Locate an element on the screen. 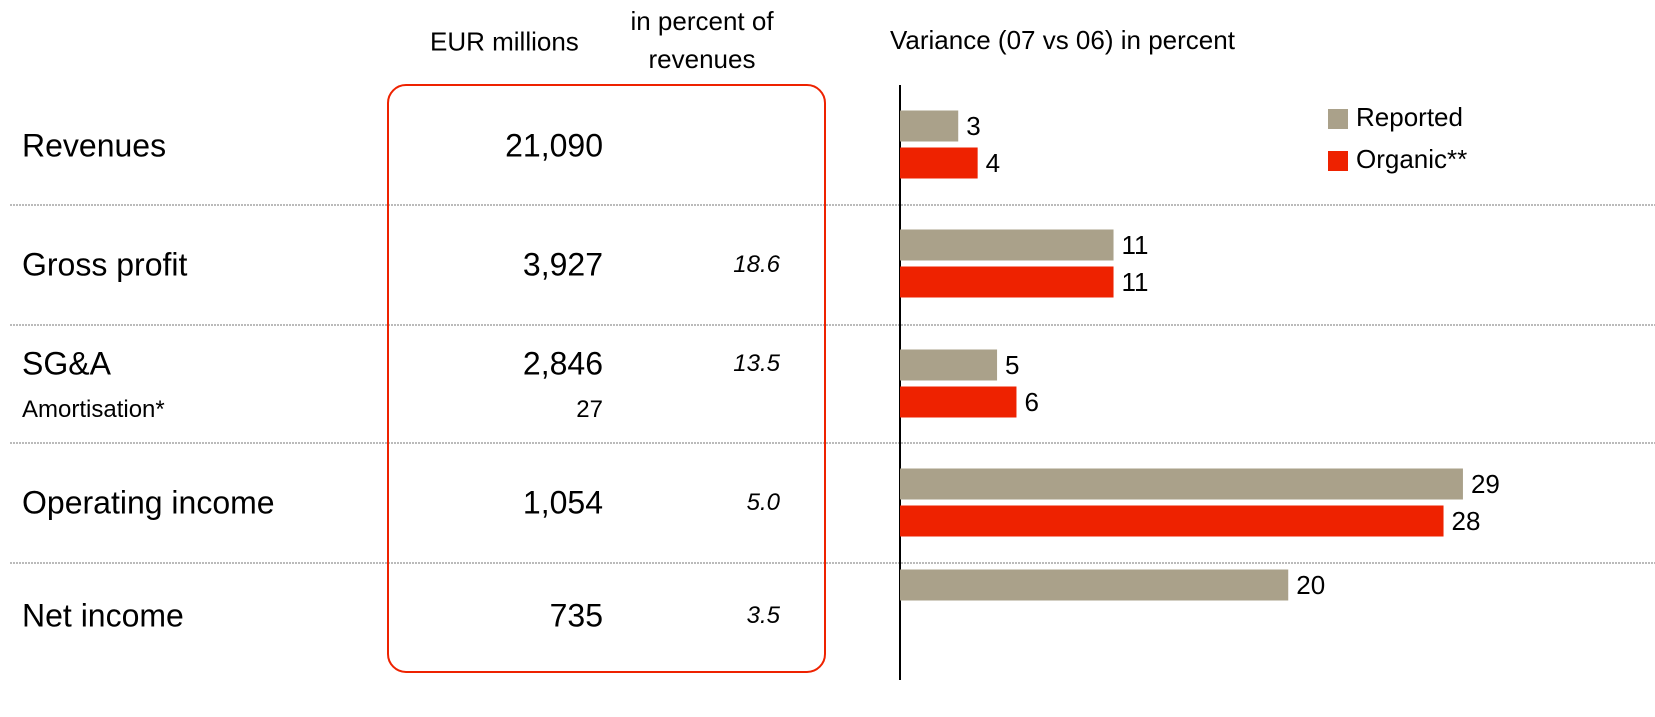 The width and height of the screenshot is (1655, 717). value-label: 20 is located at coordinates (1310, 585).